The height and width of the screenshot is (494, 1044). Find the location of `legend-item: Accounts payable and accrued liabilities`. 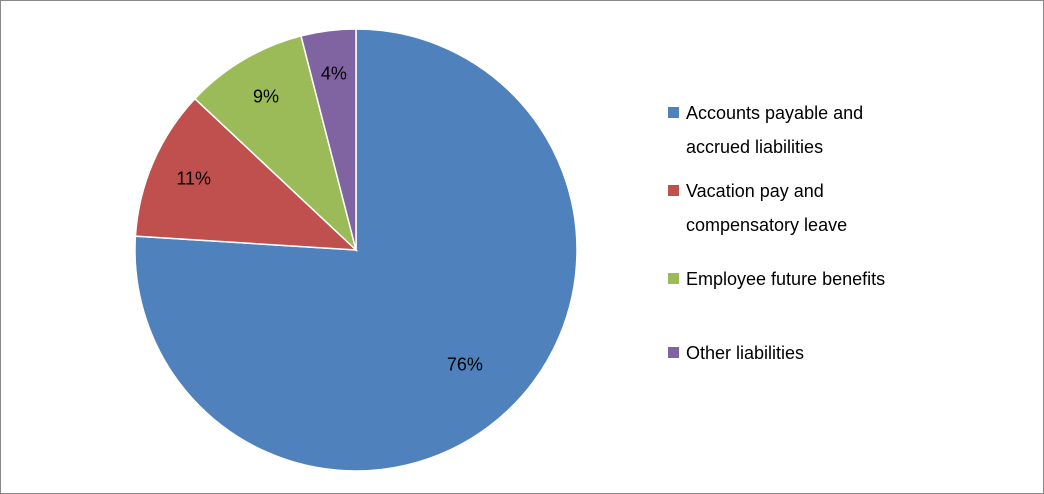

legend-item: Accounts payable and accrued liabilities is located at coordinates (818, 130).